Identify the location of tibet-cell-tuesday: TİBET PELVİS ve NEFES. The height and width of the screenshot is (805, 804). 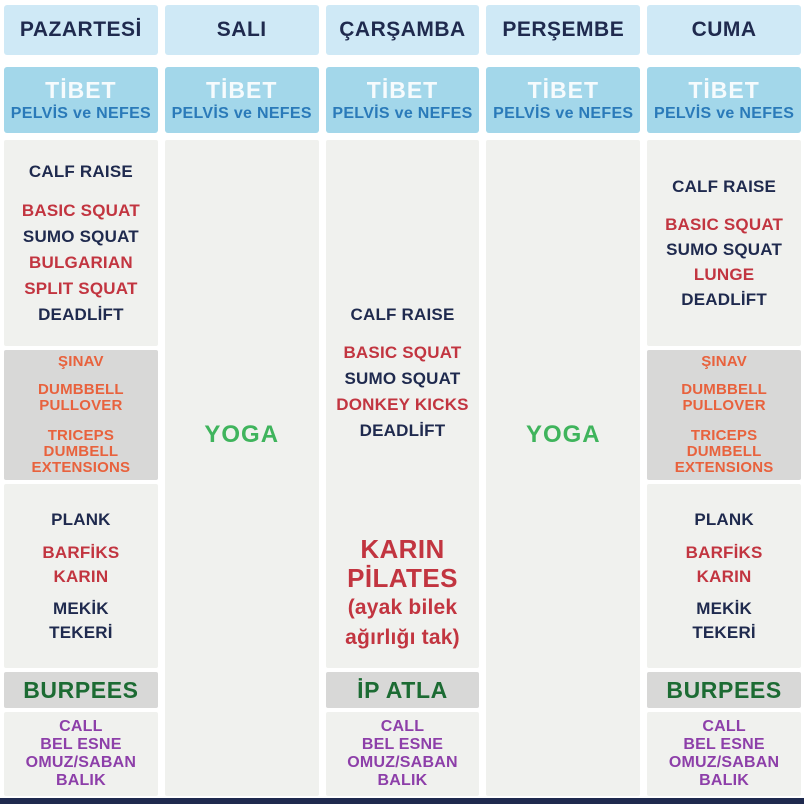
(241, 100).